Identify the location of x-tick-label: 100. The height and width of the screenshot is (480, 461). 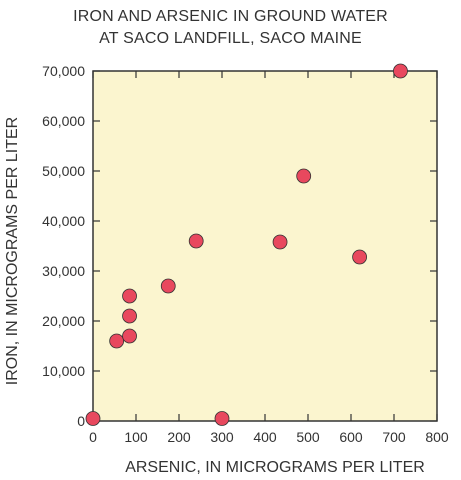
(136, 437).